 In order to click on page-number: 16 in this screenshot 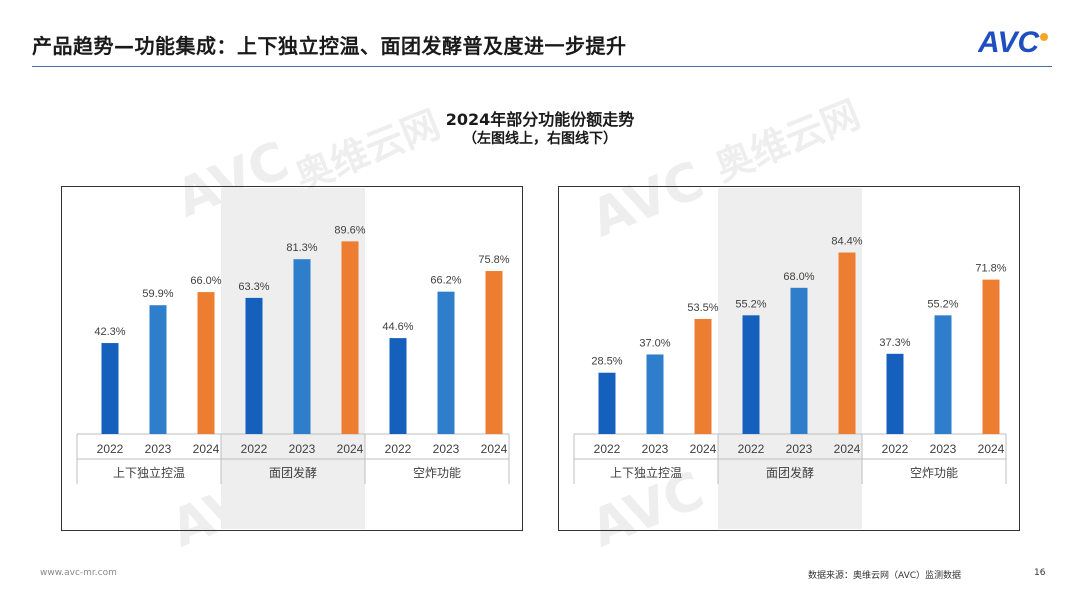, I will do `click(1040, 573)`.